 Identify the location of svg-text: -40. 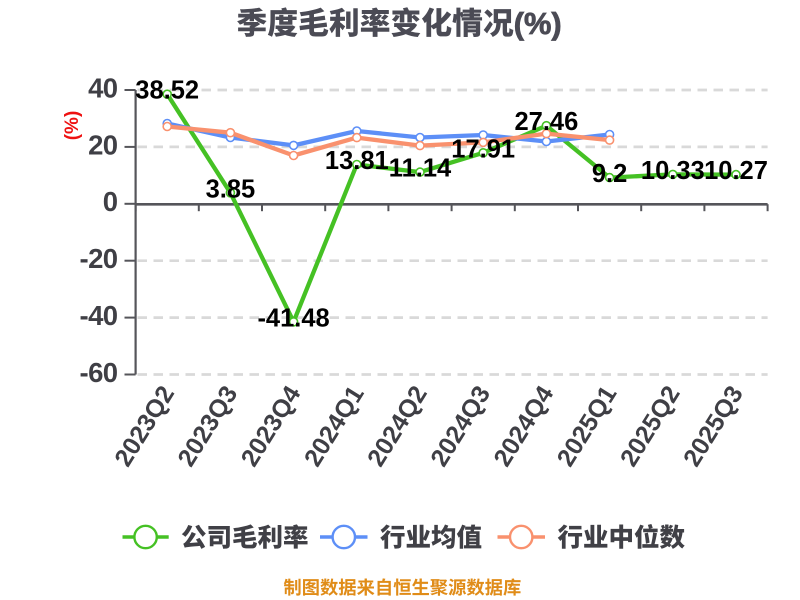
(99, 315).